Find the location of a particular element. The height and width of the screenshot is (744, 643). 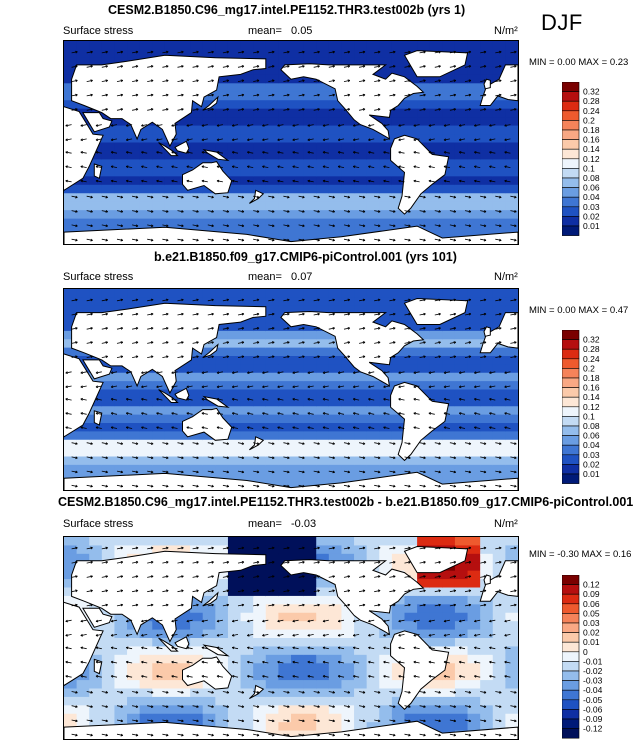

panel-2-max-label: MAX = is located at coordinates (593, 310).